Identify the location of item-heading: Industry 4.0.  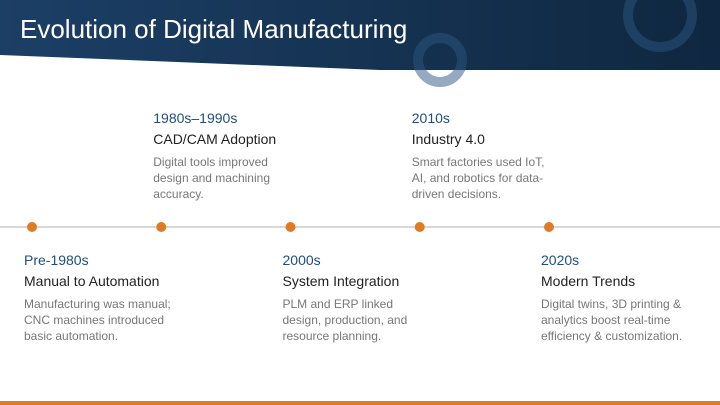
(448, 139).